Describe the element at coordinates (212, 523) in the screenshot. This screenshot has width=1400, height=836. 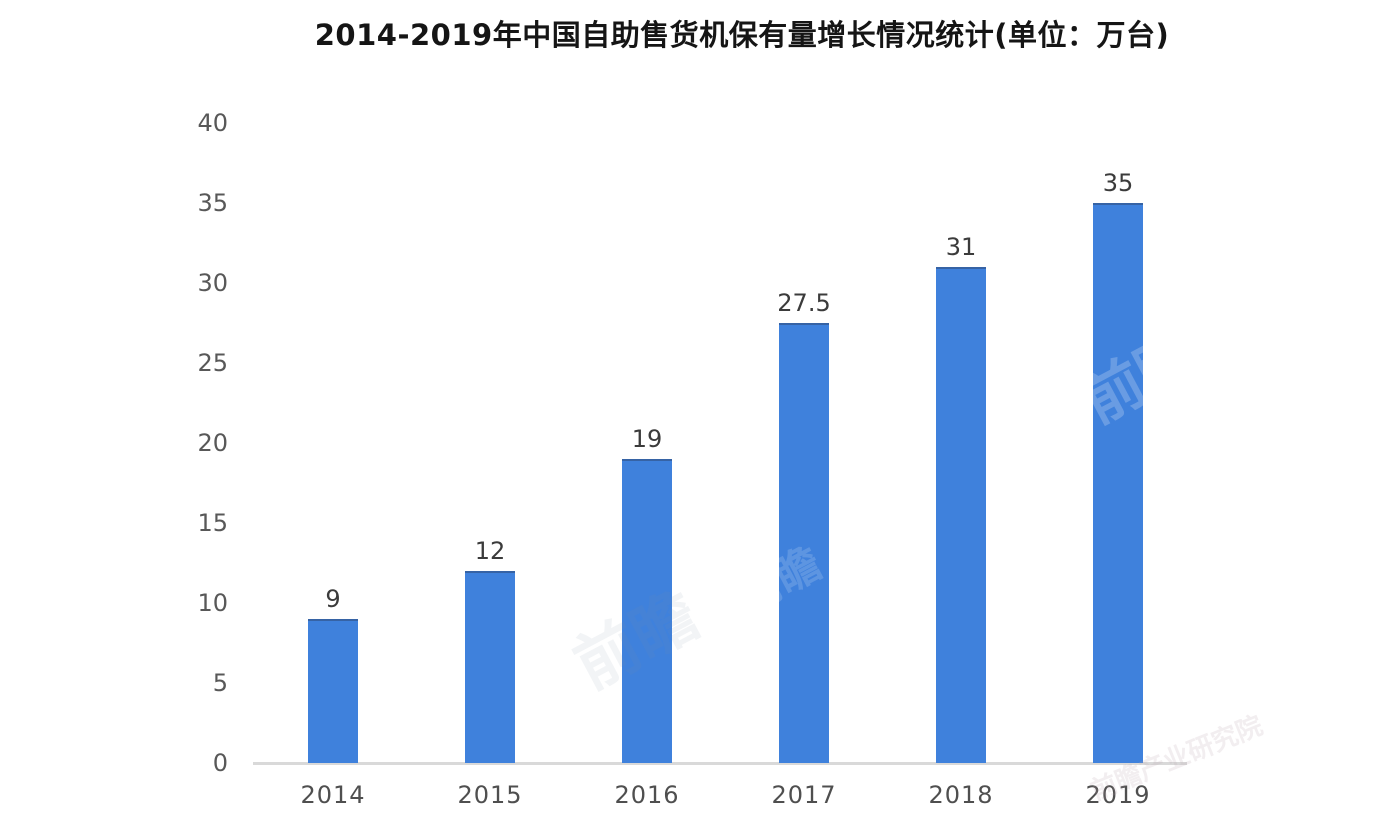
I see `y-tick-label: 15` at that location.